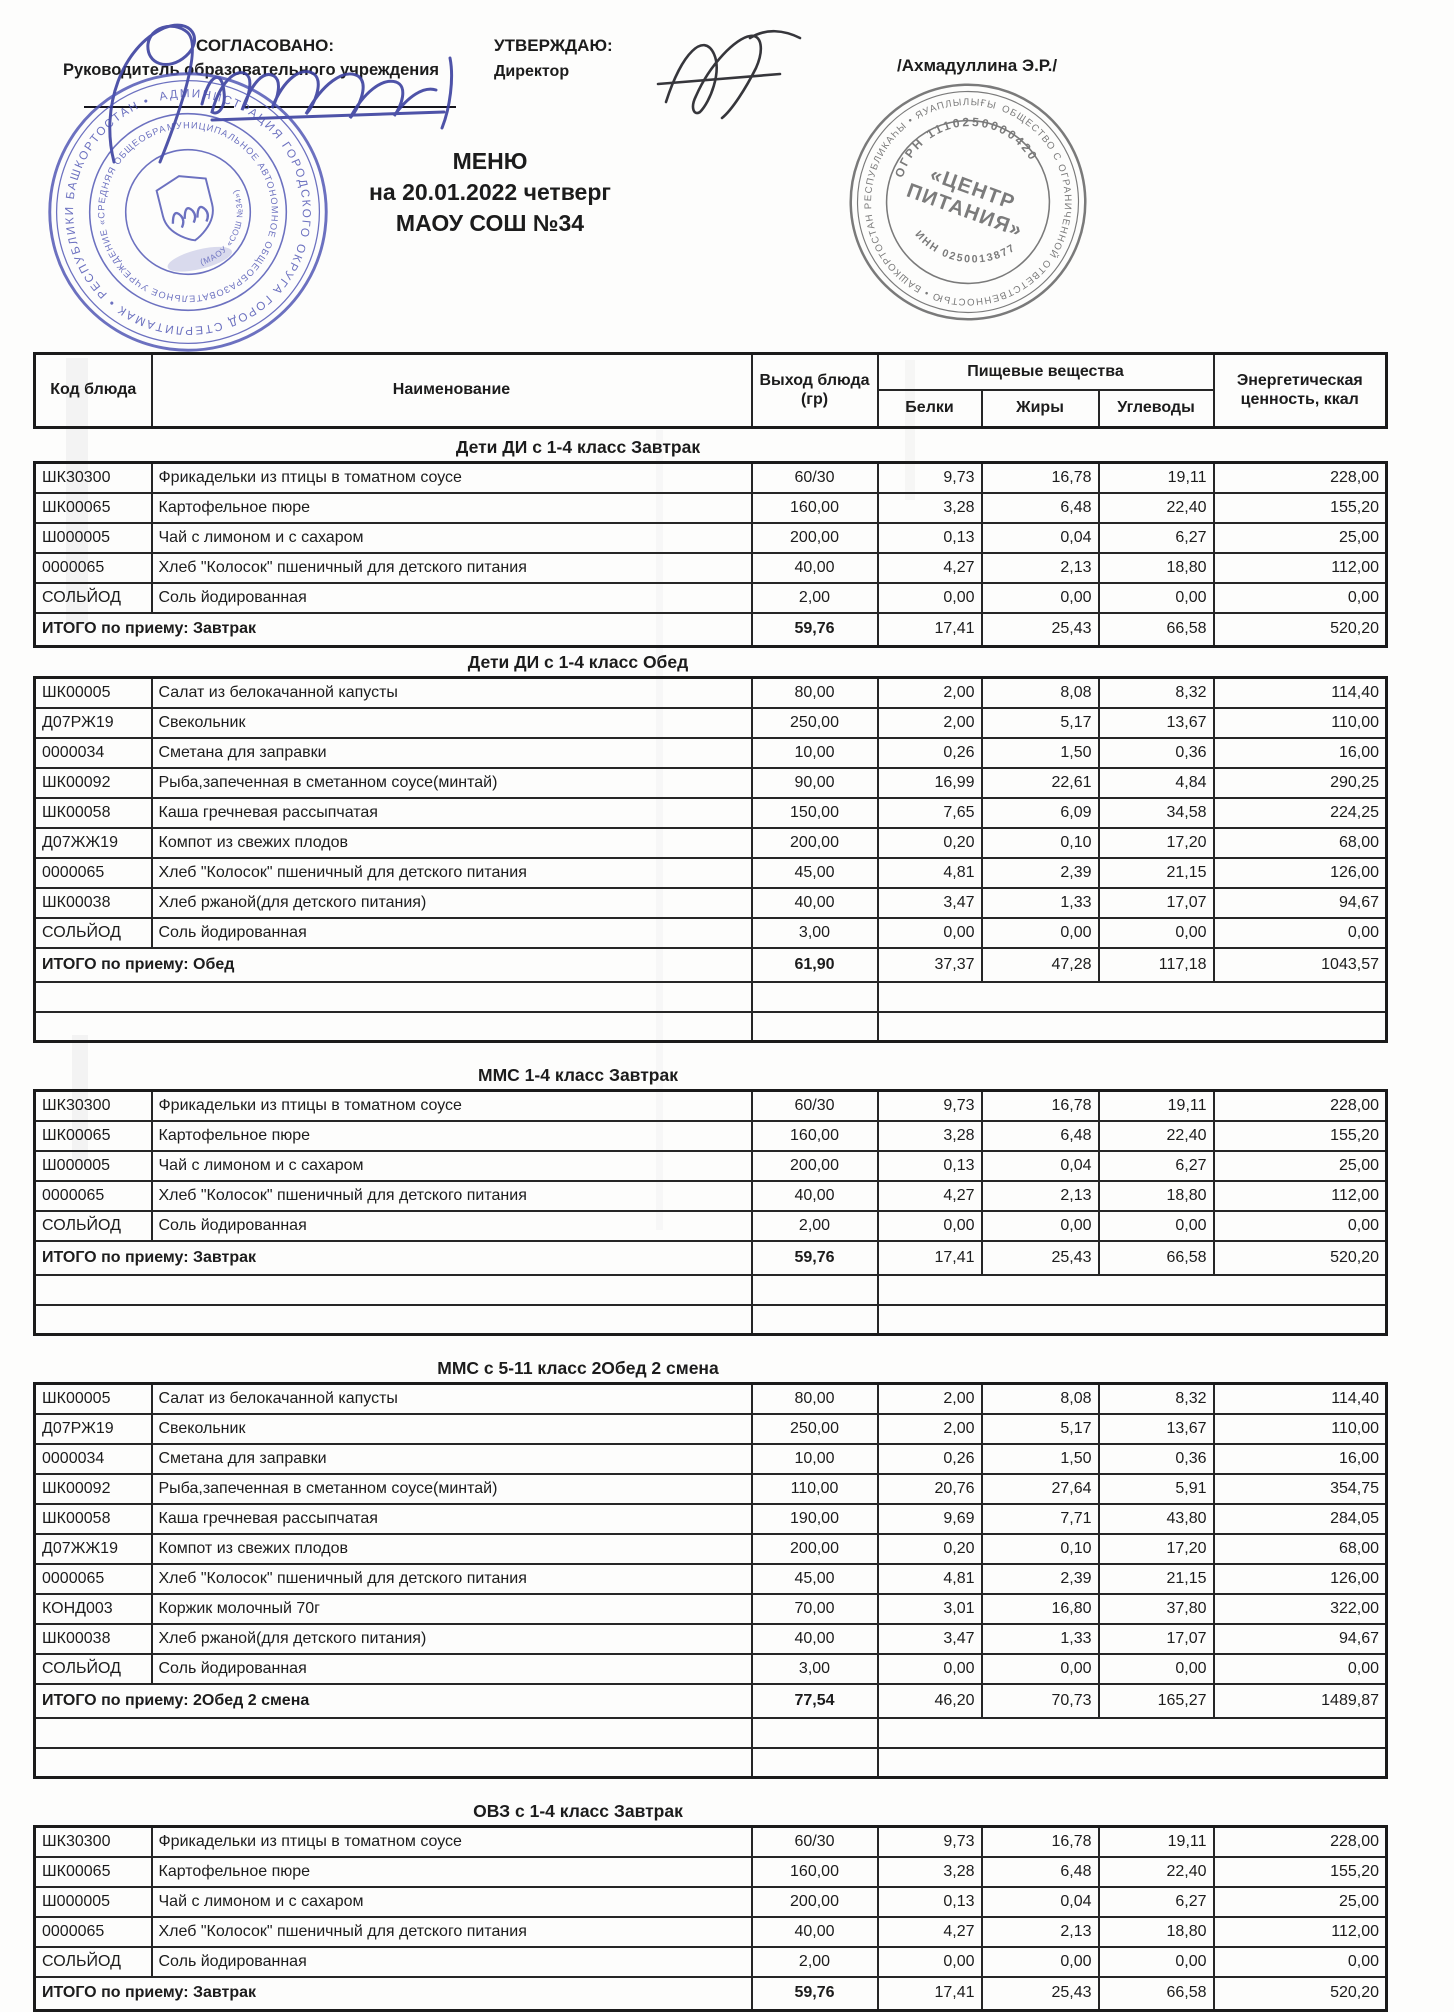 The height and width of the screenshot is (2012, 1454). Describe the element at coordinates (1300, 1841) in the screenshot. I see `dish-energy-cell: 228,00` at that location.